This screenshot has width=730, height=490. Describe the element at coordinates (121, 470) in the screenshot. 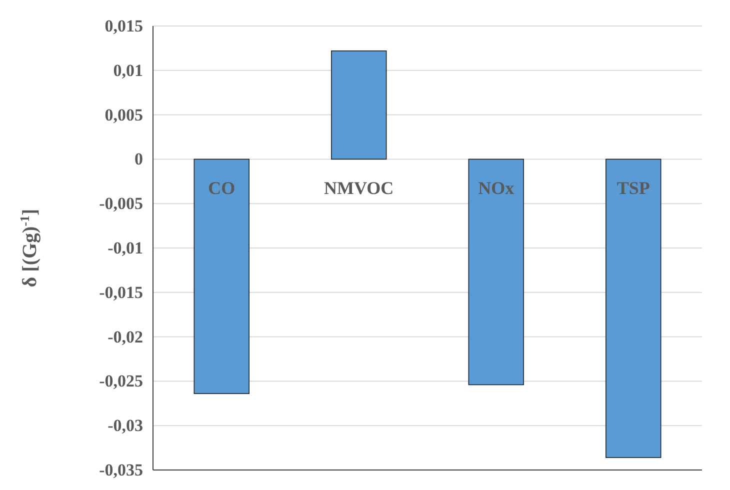

I see `y-tick-label: -0,035` at that location.